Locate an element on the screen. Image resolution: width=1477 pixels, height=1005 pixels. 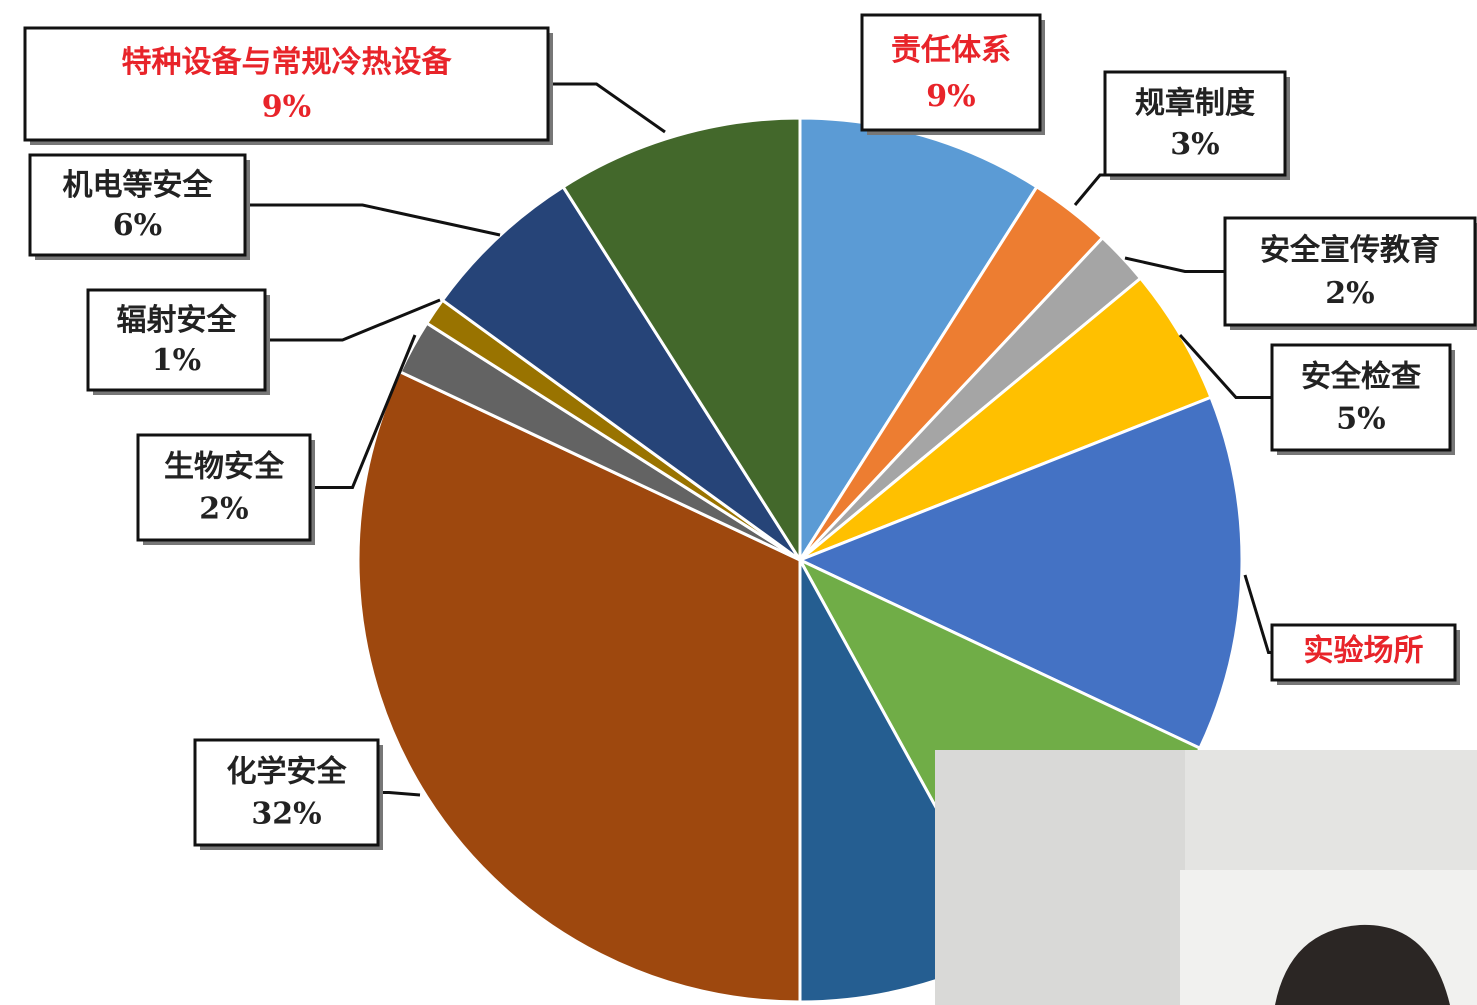
category-label: 化学安全 is located at coordinates (287, 772).